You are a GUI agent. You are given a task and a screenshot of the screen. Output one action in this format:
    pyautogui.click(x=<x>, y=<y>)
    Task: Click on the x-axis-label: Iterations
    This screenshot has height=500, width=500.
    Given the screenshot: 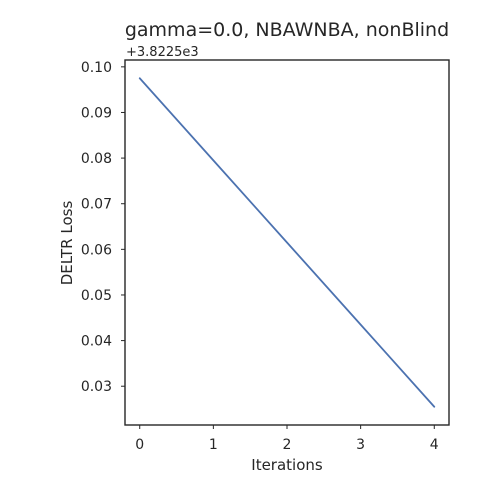 What is the action you would take?
    pyautogui.click(x=287, y=465)
    